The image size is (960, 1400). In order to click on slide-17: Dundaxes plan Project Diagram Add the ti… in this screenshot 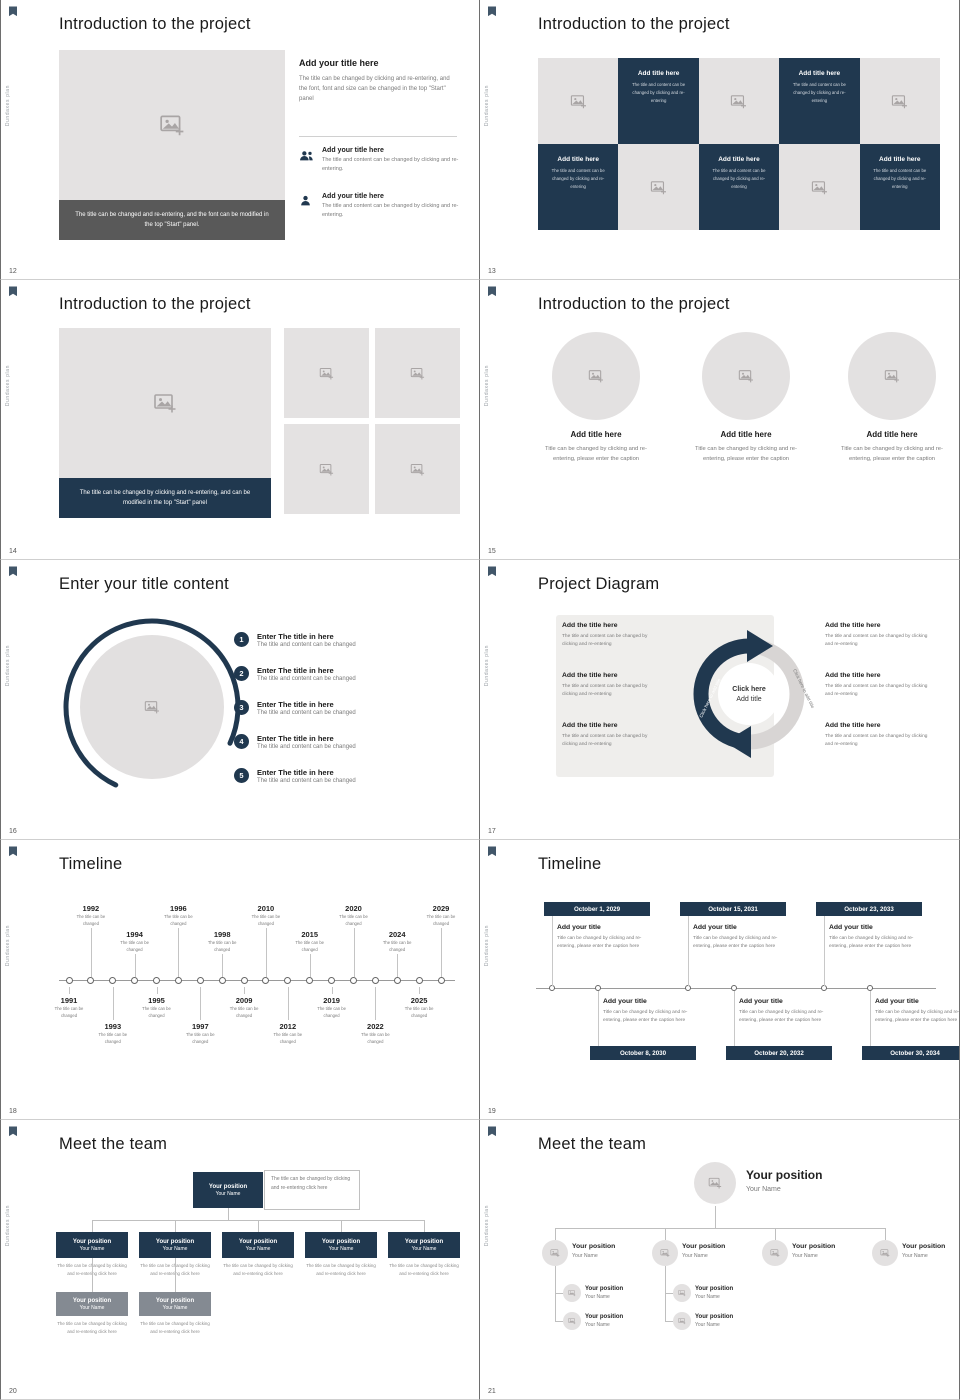, I will do `click(720, 700)`.